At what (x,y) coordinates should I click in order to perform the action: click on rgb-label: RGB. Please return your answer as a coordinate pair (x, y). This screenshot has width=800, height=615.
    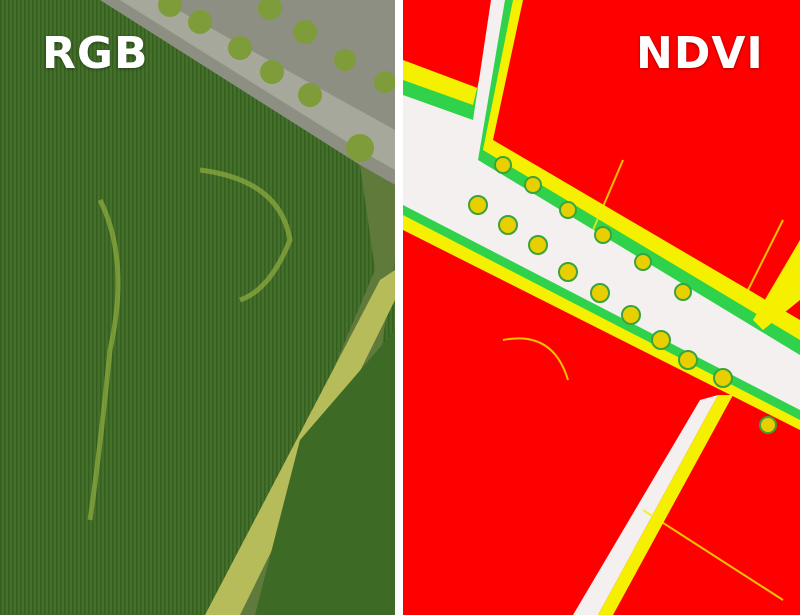
    Looking at the image, I should click on (95, 53).